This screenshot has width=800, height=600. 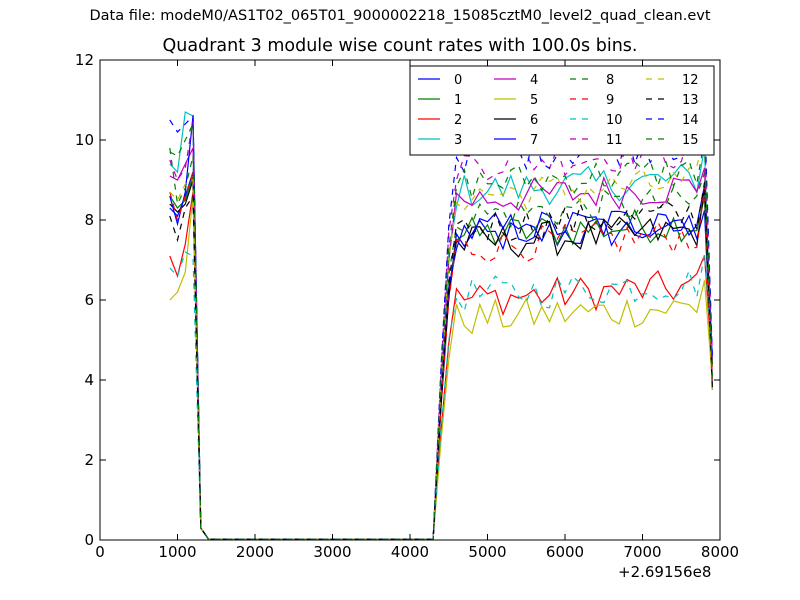 I want to click on y-tick-label: 0, so click(x=89, y=540).